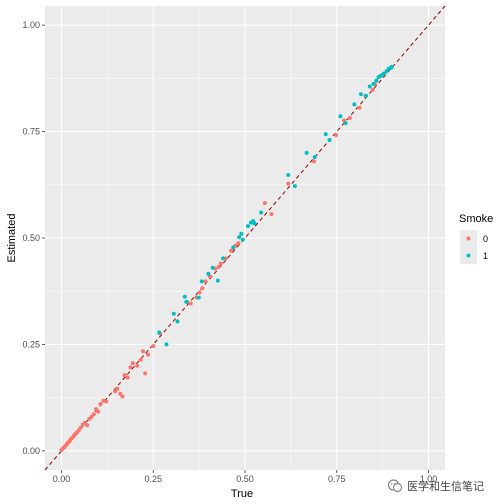 Image resolution: width=504 pixels, height=504 pixels. What do you see at coordinates (31, 132) in the screenshot?
I see `y-tick-label: 0.75` at bounding box center [31, 132].